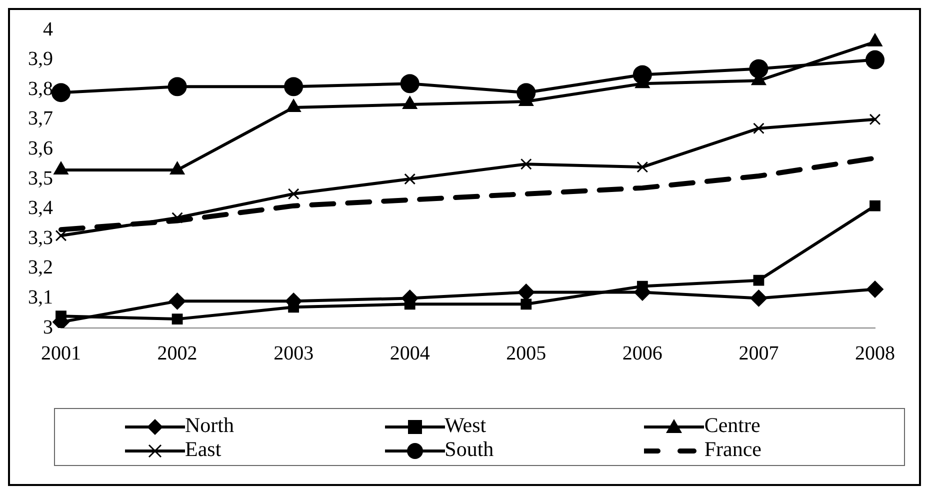  Describe the element at coordinates (875, 353) in the screenshot. I see `x-tick-label: 2008` at that location.